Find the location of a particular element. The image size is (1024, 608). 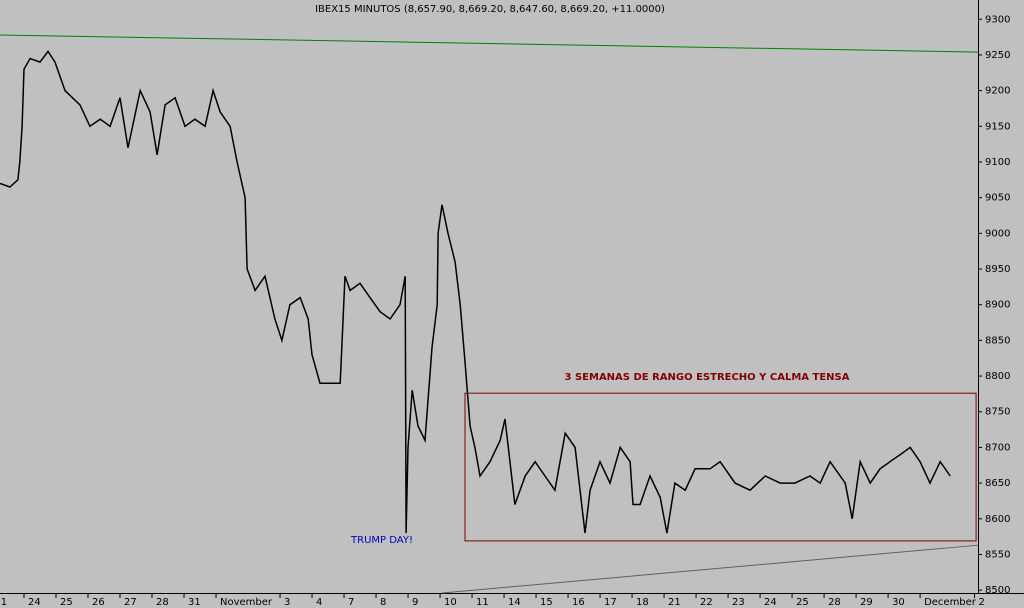

x-tick-label: 9 is located at coordinates (415, 602).